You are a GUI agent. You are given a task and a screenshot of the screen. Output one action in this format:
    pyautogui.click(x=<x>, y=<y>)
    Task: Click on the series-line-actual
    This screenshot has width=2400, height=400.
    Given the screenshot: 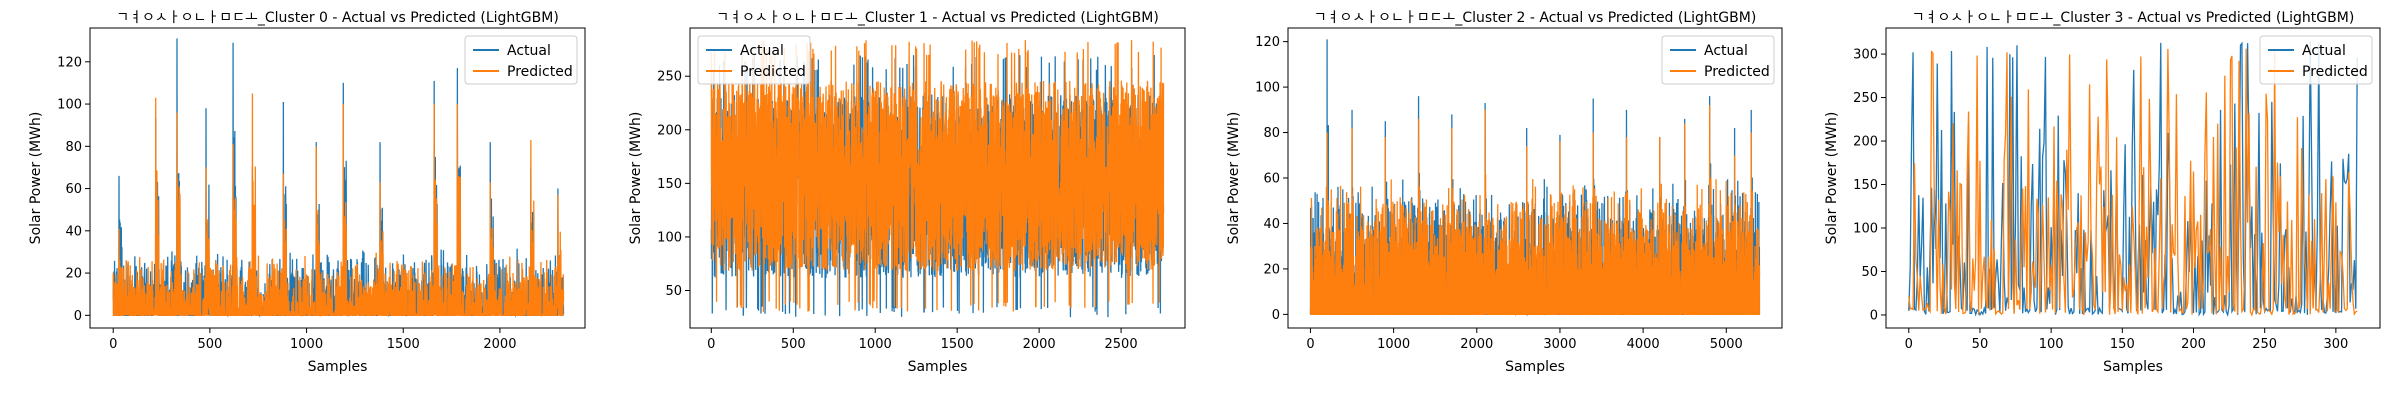 What is the action you would take?
    pyautogui.click(x=2133, y=179)
    